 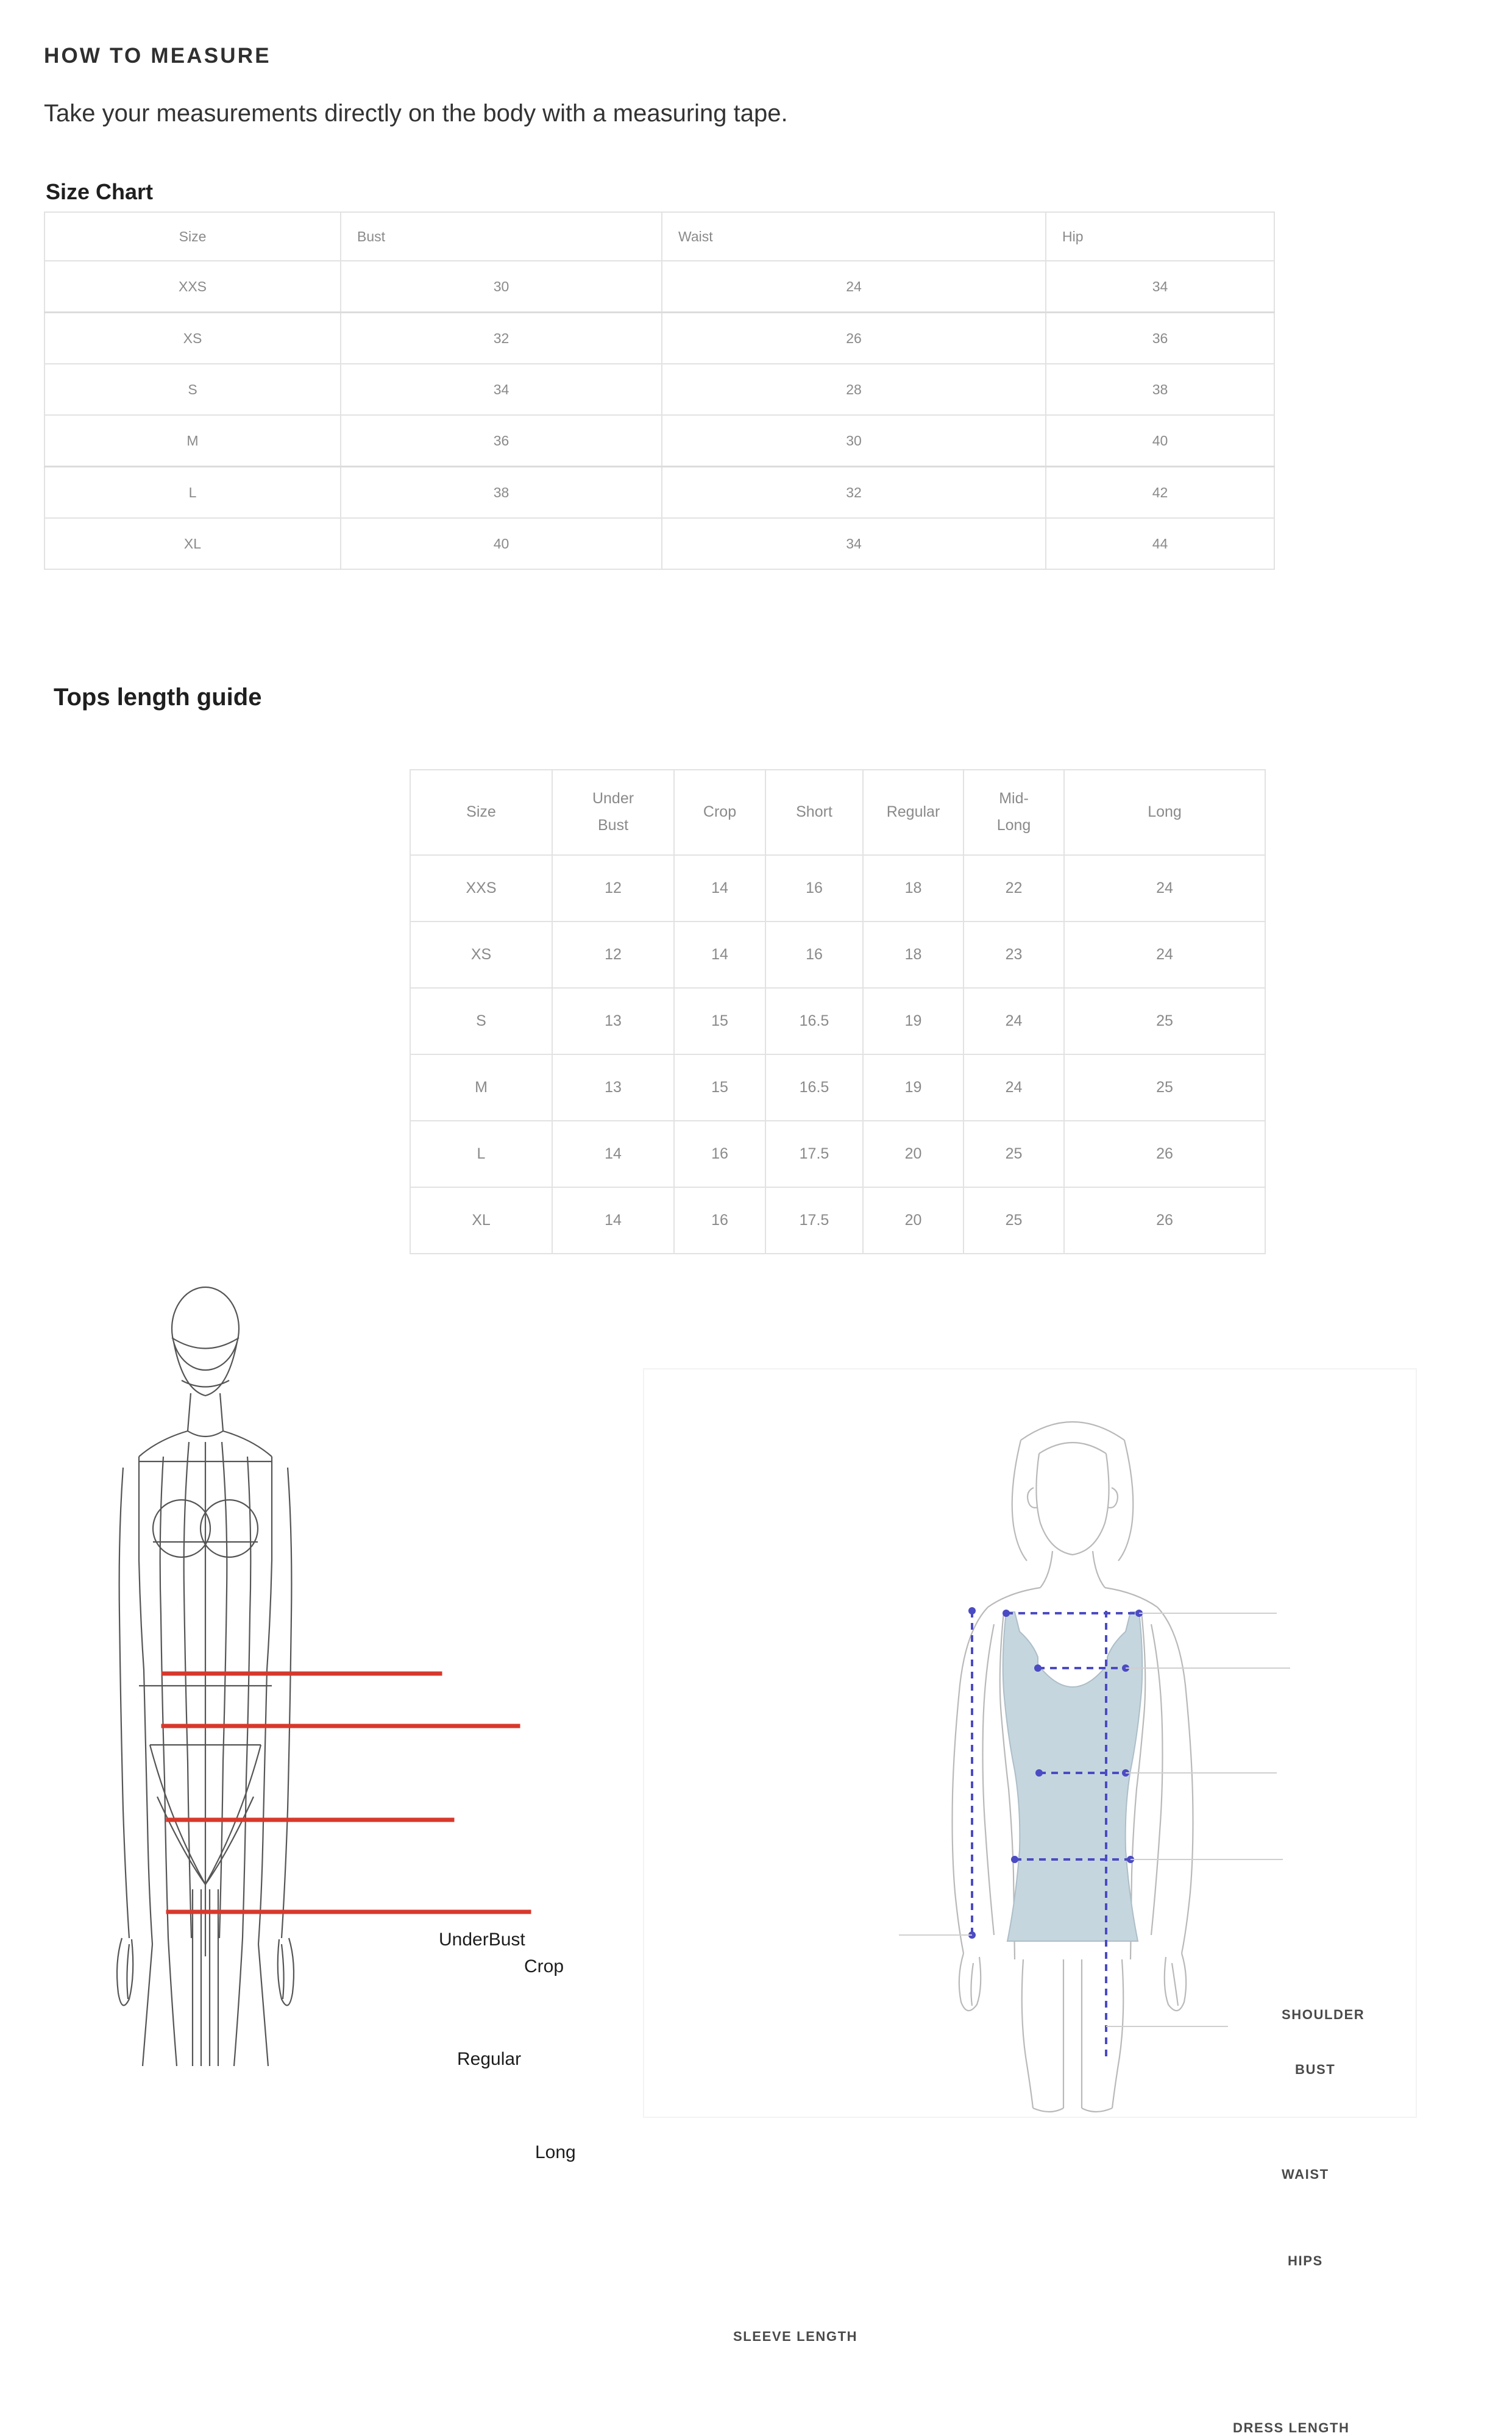 What do you see at coordinates (1315, 2069) in the screenshot?
I see `label-bust: BUST` at bounding box center [1315, 2069].